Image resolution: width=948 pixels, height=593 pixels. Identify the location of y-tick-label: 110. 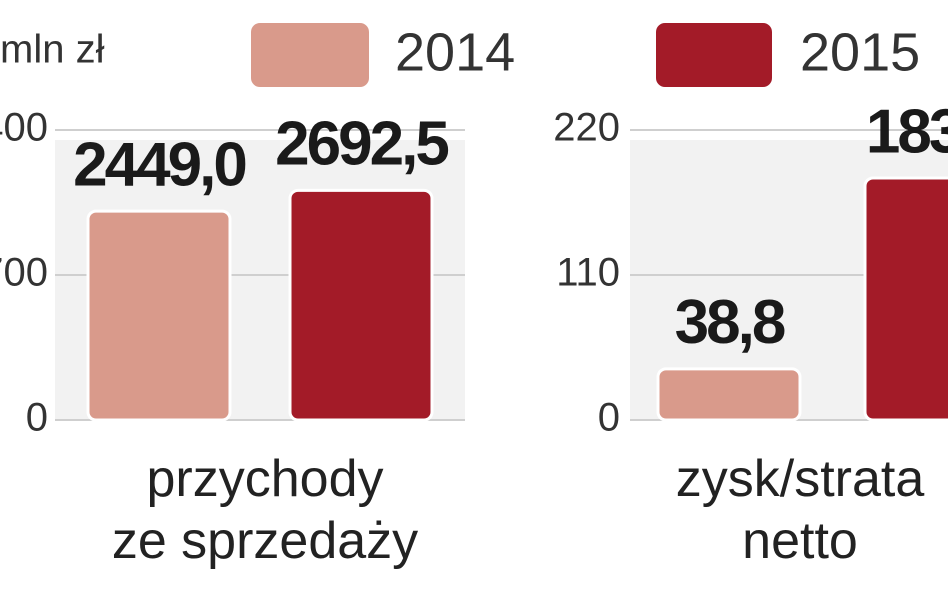
(588, 273).